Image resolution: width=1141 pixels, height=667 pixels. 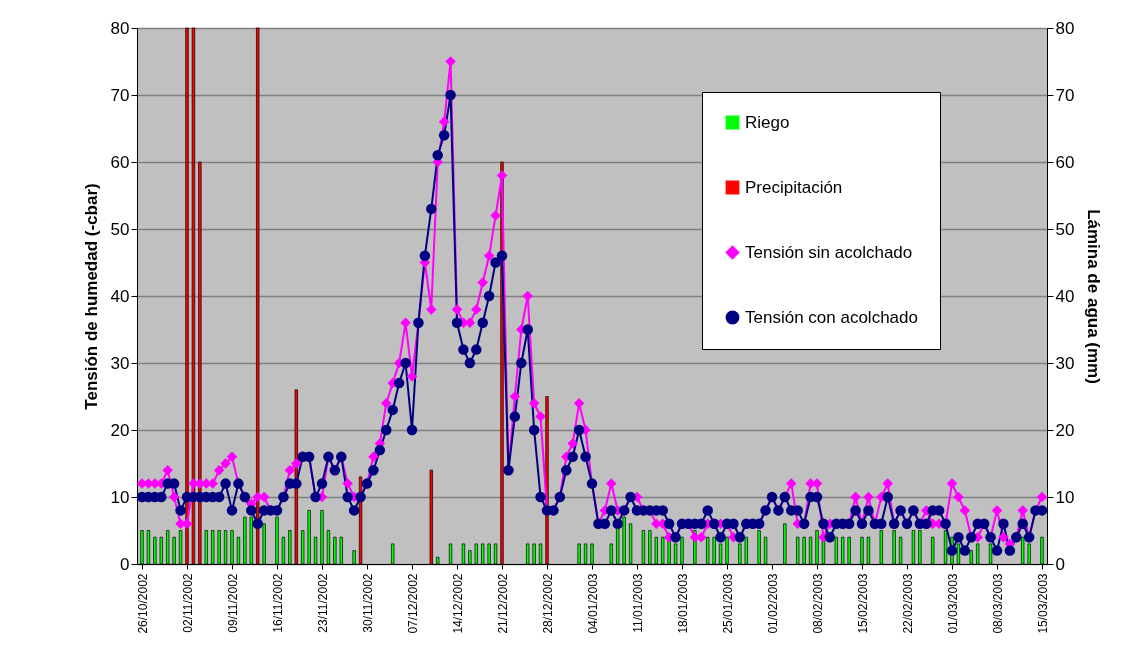 I want to click on y2-tick-label: 30, so click(x=1065, y=363).